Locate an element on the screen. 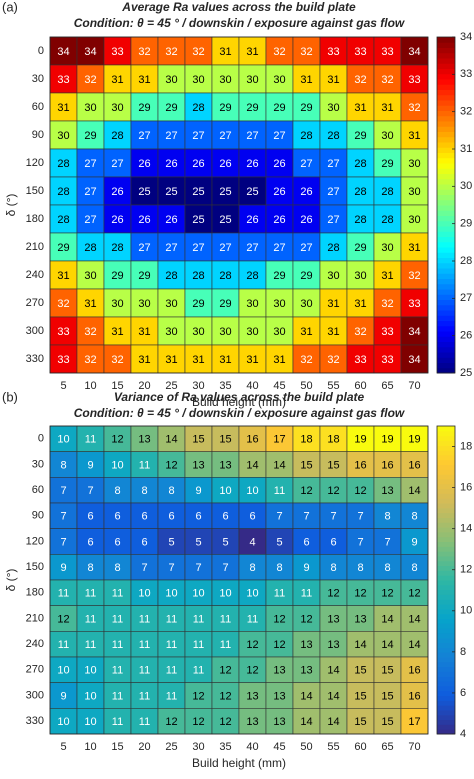 This screenshot has width=474, height=779. y-axis-label: δ (°) is located at coordinates (11, 580).